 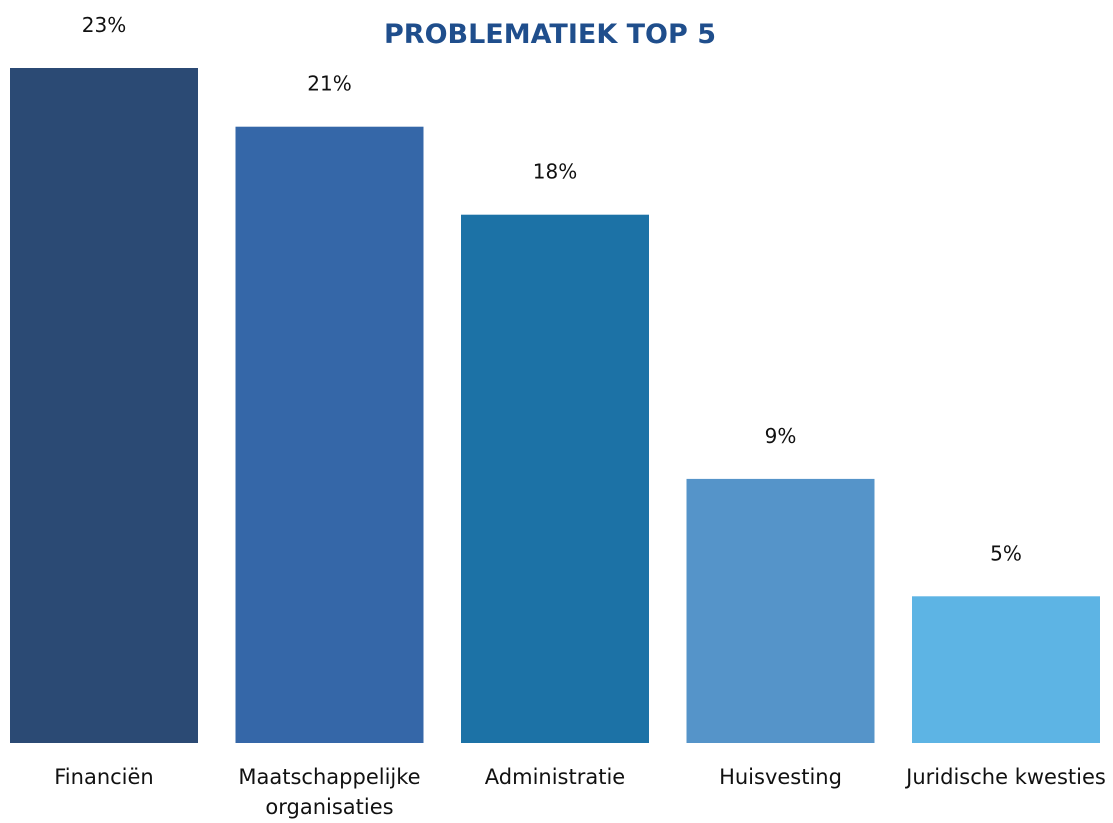 I want to click on category-label-line: organisaties, so click(x=329, y=807).